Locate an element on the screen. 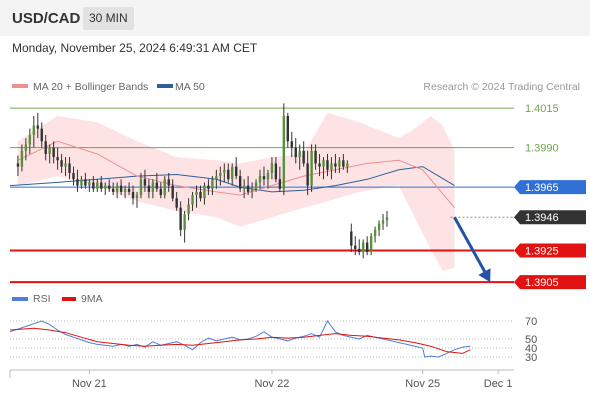 The image size is (590, 400). level-label-2: 1.3965 is located at coordinates (542, 188).